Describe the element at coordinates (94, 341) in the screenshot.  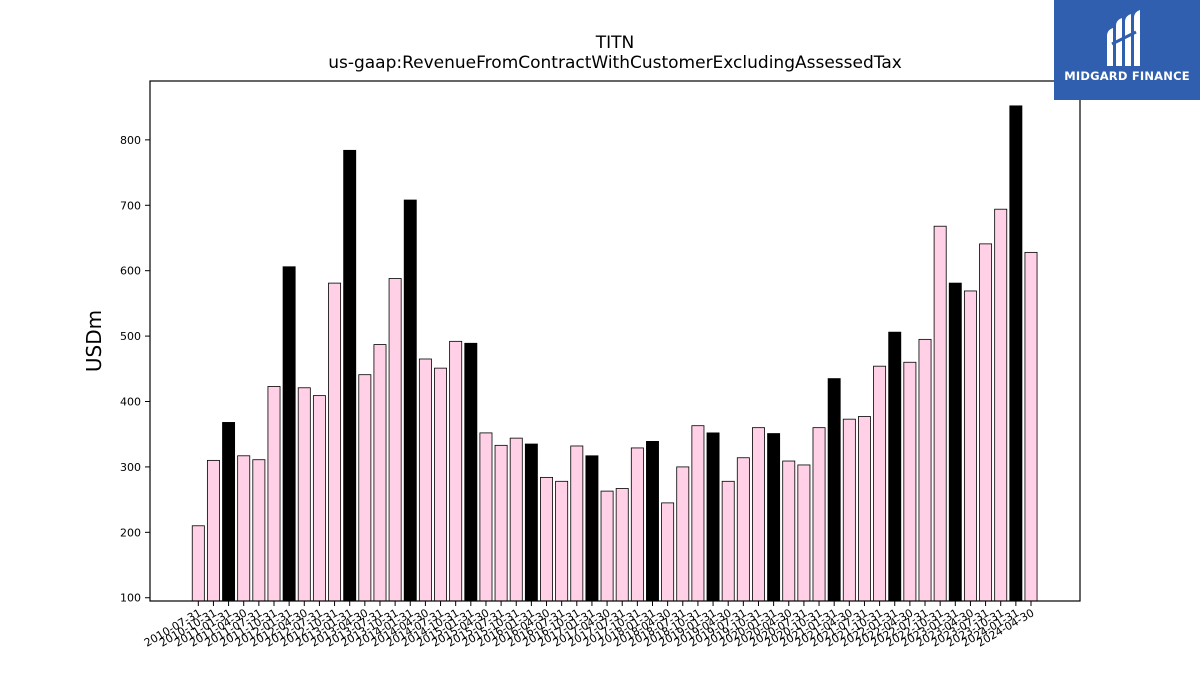
I see `y-axis-label: USDm` at that location.